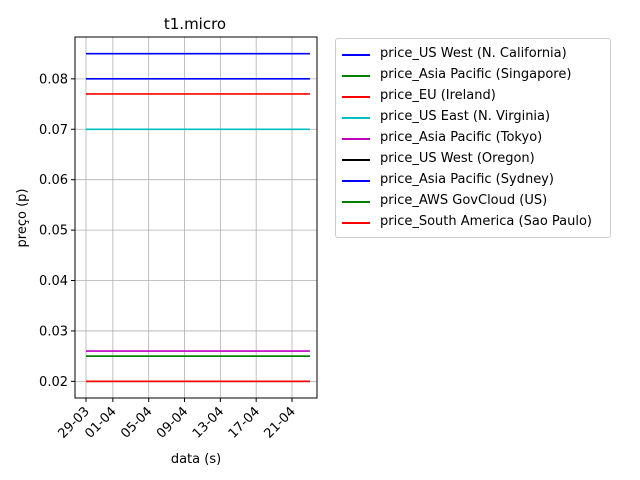 The height and width of the screenshot is (480, 640). I want to click on legend-item: price_Asia Pacific (Tokyo), so click(473, 138).